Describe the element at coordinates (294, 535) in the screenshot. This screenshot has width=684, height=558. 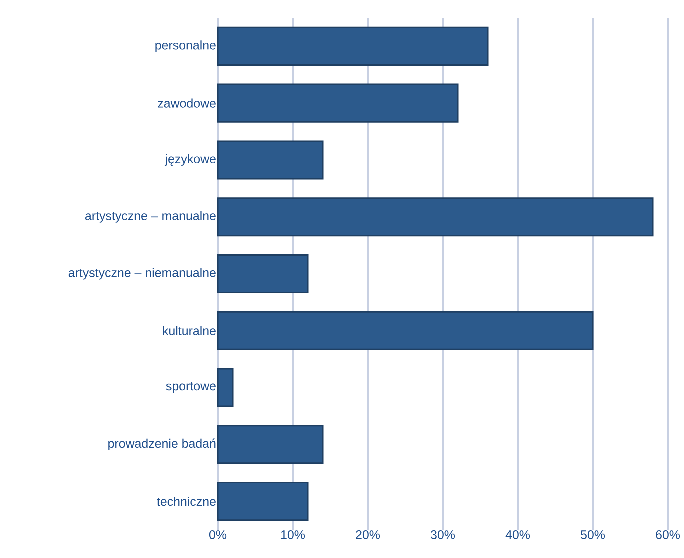
I see `x-tick-label: 10%` at that location.